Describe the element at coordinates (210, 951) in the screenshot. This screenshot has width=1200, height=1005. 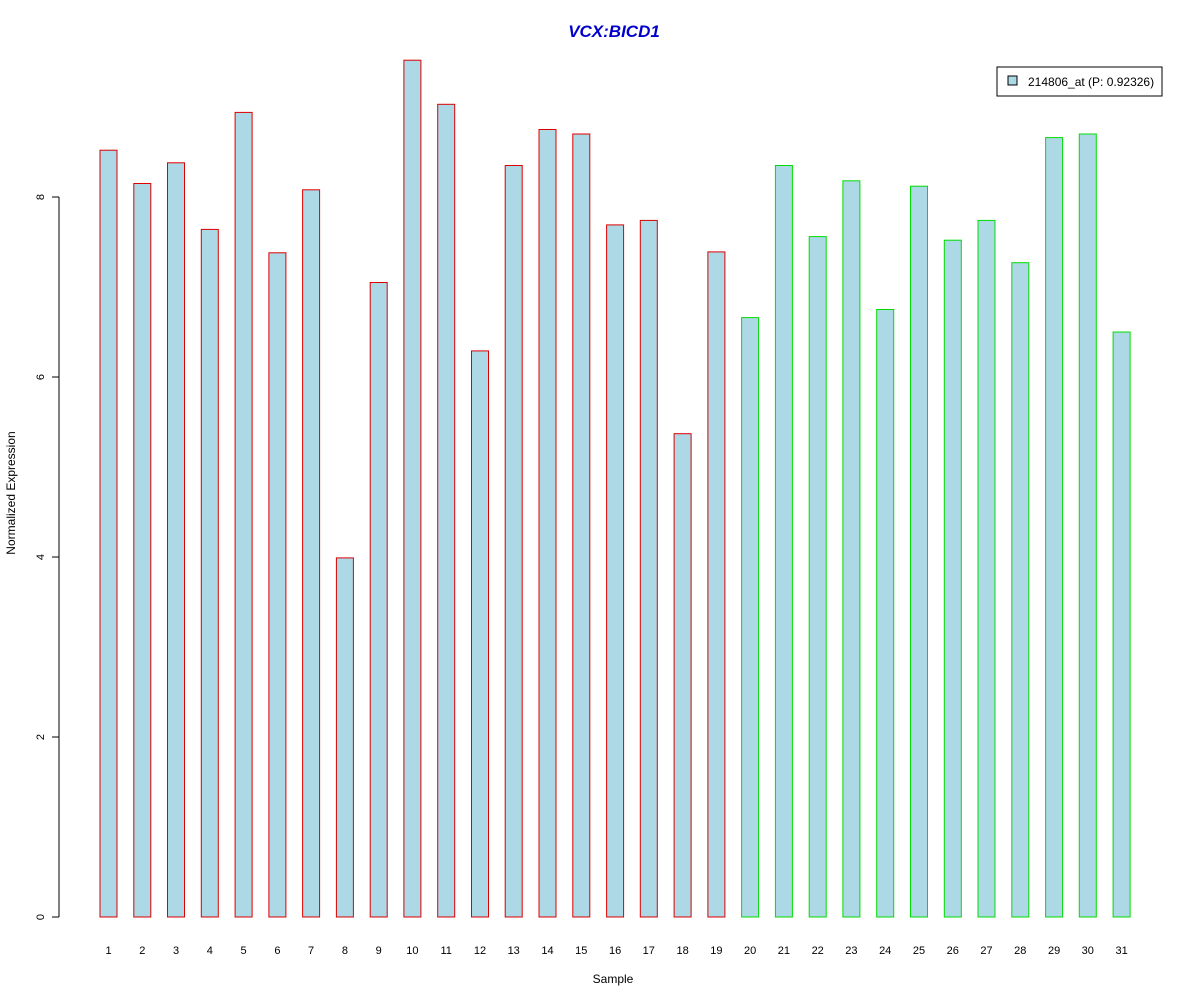
I see `x-tick-label: 4` at that location.